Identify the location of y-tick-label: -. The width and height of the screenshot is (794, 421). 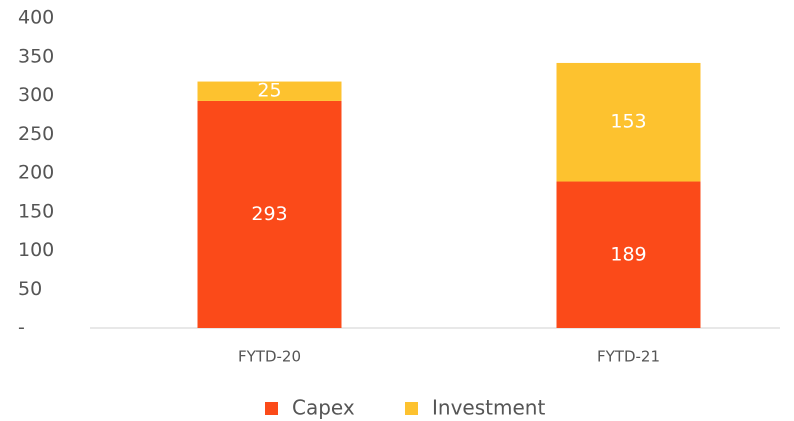
(21, 328).